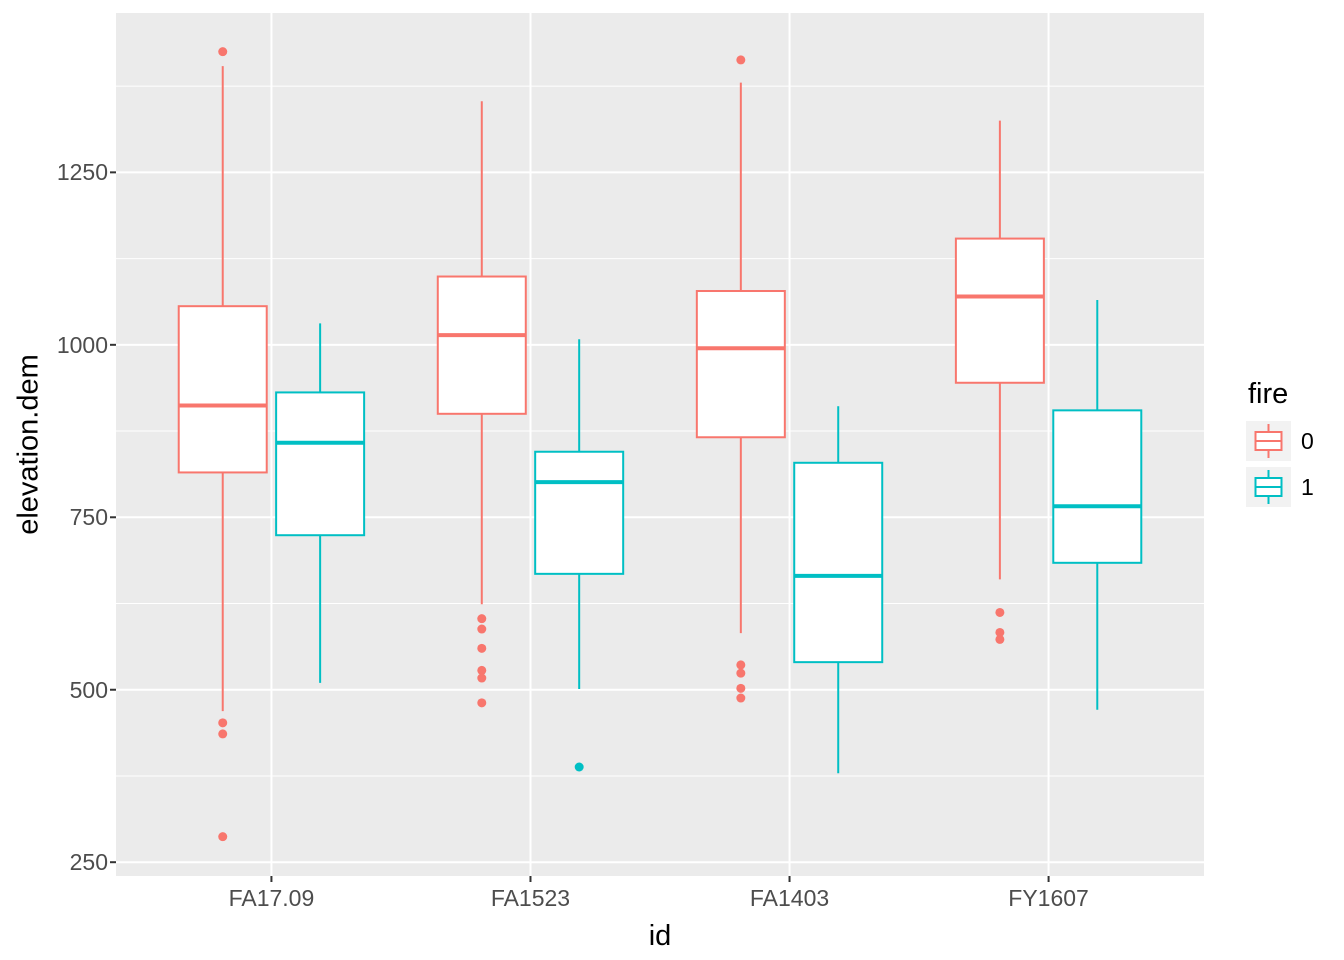  I want to click on legend-entry-fire-0: 0, so click(1280, 441).